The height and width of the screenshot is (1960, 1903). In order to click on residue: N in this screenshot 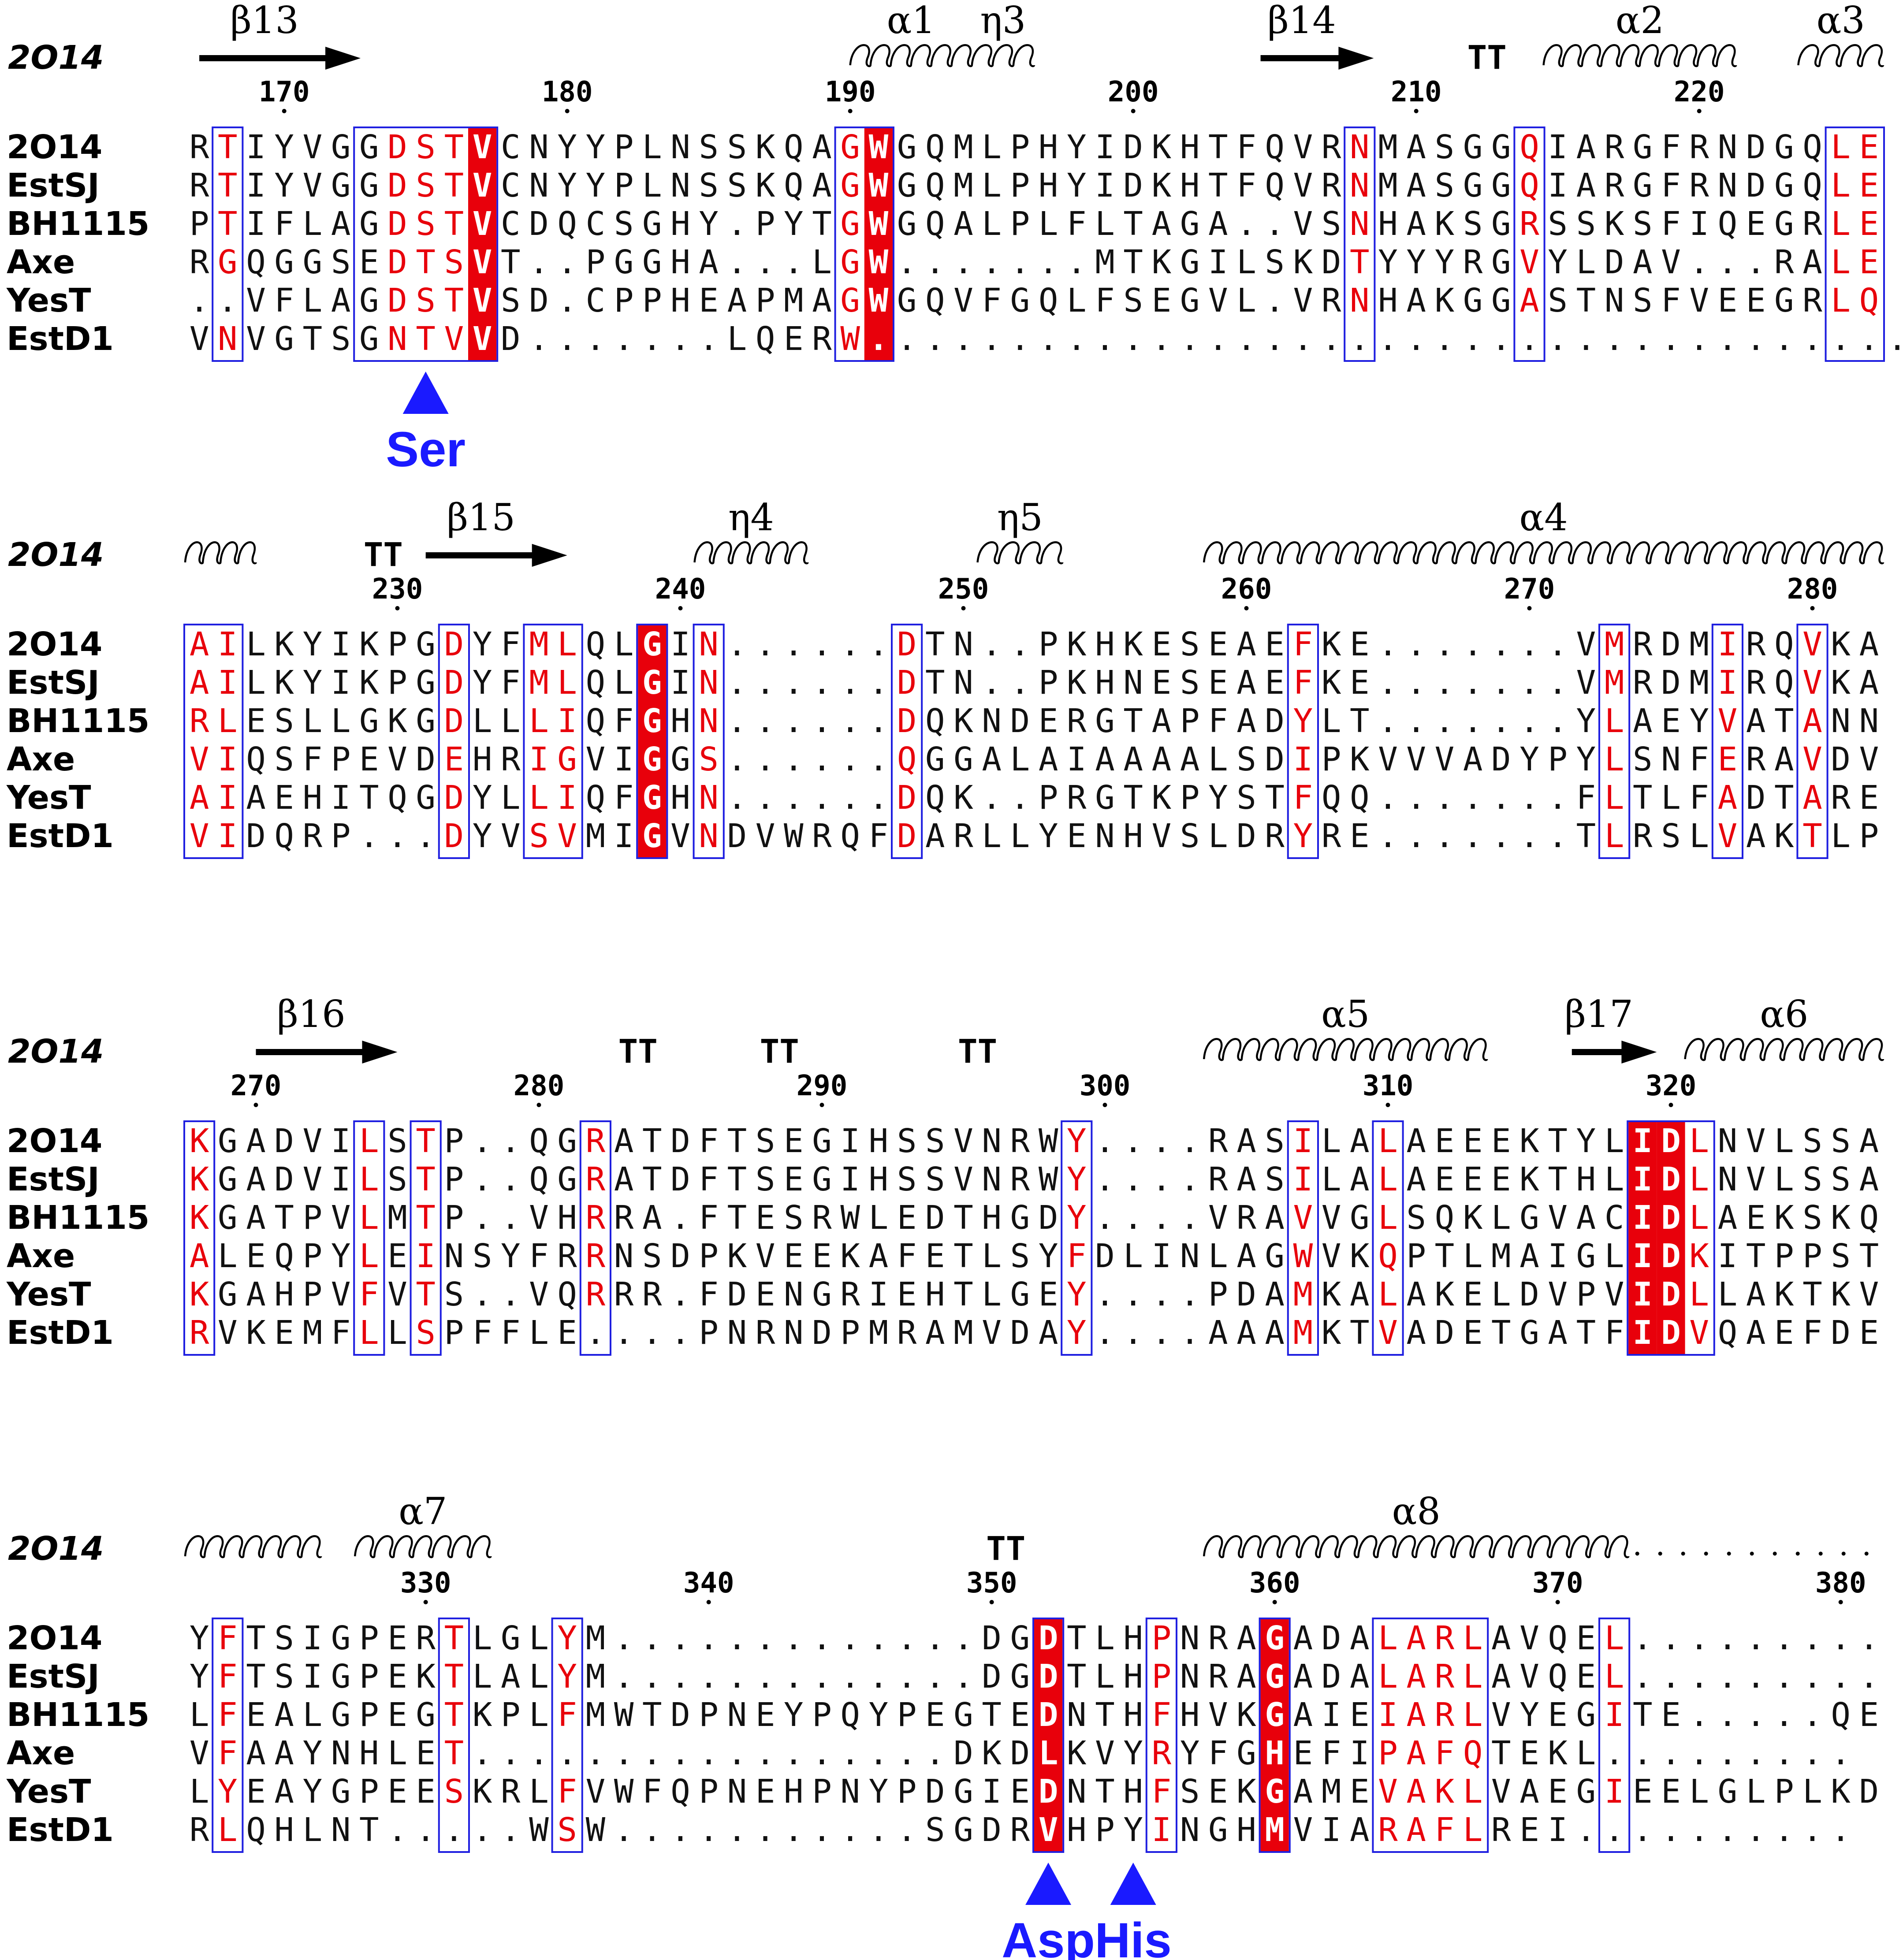, I will do `click(992, 721)`.